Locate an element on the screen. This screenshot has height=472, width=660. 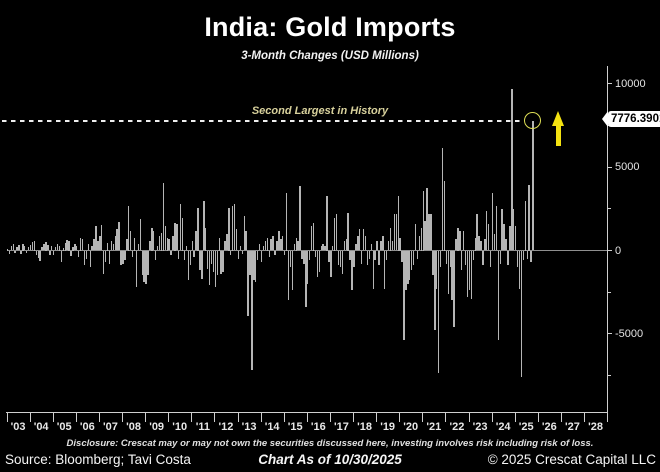
y-tick-minor is located at coordinates (609, 292).